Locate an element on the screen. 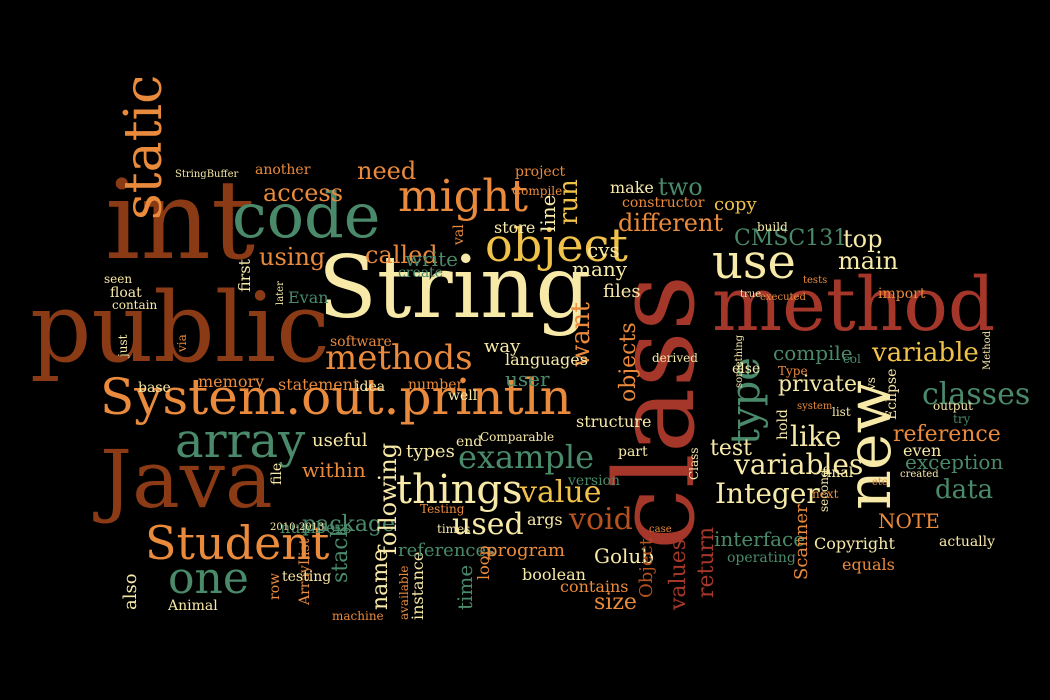 The image size is (1050, 700). word-etc: etc is located at coordinates (880, 482).